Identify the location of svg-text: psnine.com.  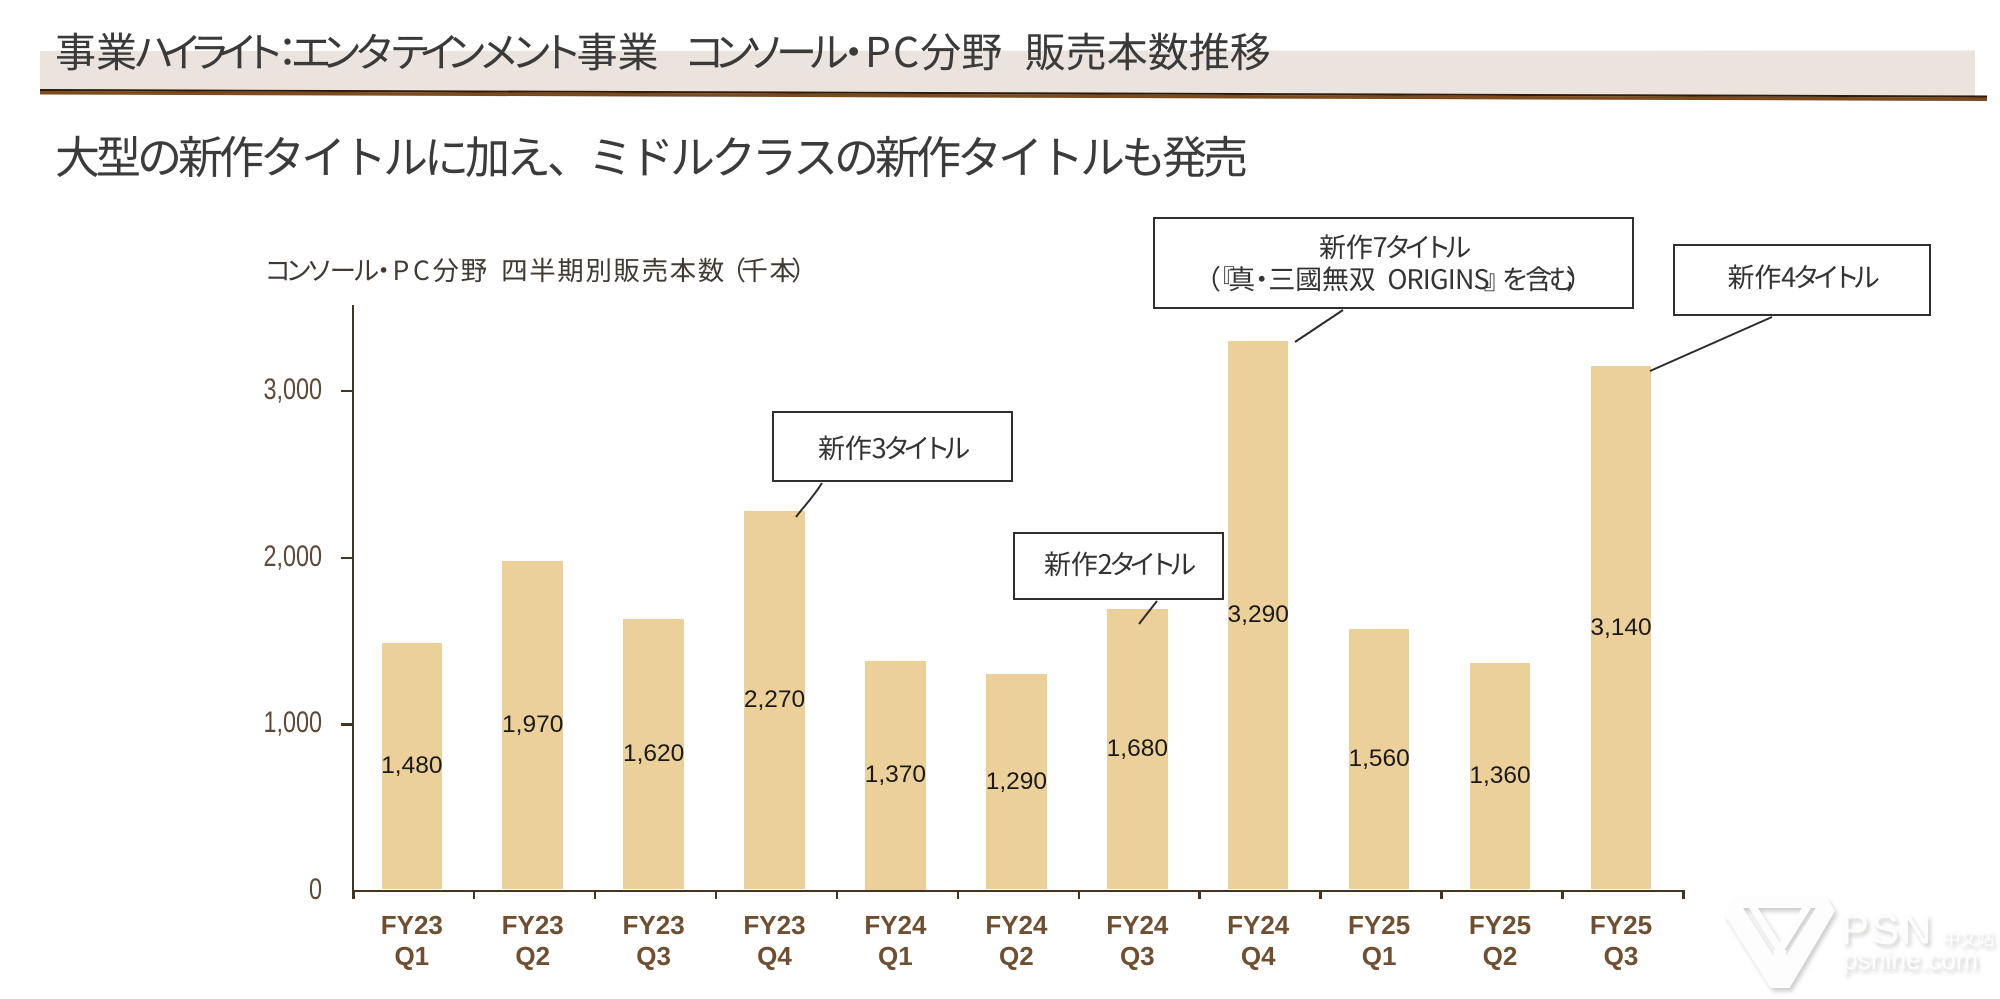
(1910, 960).